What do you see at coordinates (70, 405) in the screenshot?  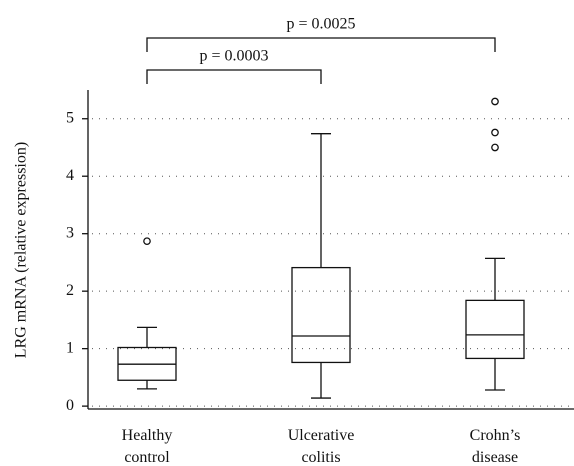 I see `y-tick-label: 0` at bounding box center [70, 405].